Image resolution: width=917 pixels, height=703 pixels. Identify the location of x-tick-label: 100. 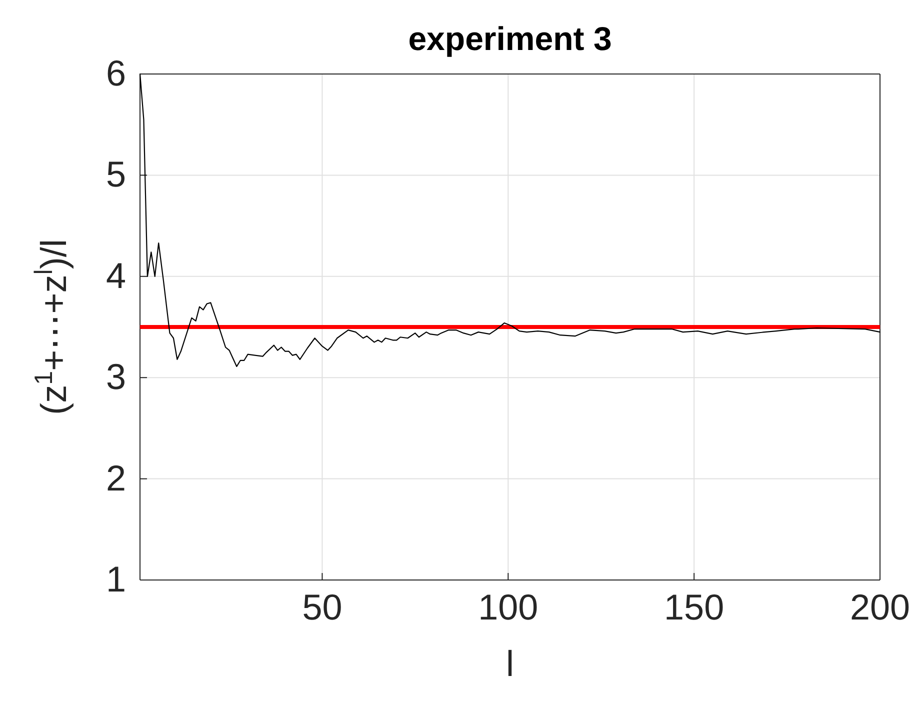
(508, 607).